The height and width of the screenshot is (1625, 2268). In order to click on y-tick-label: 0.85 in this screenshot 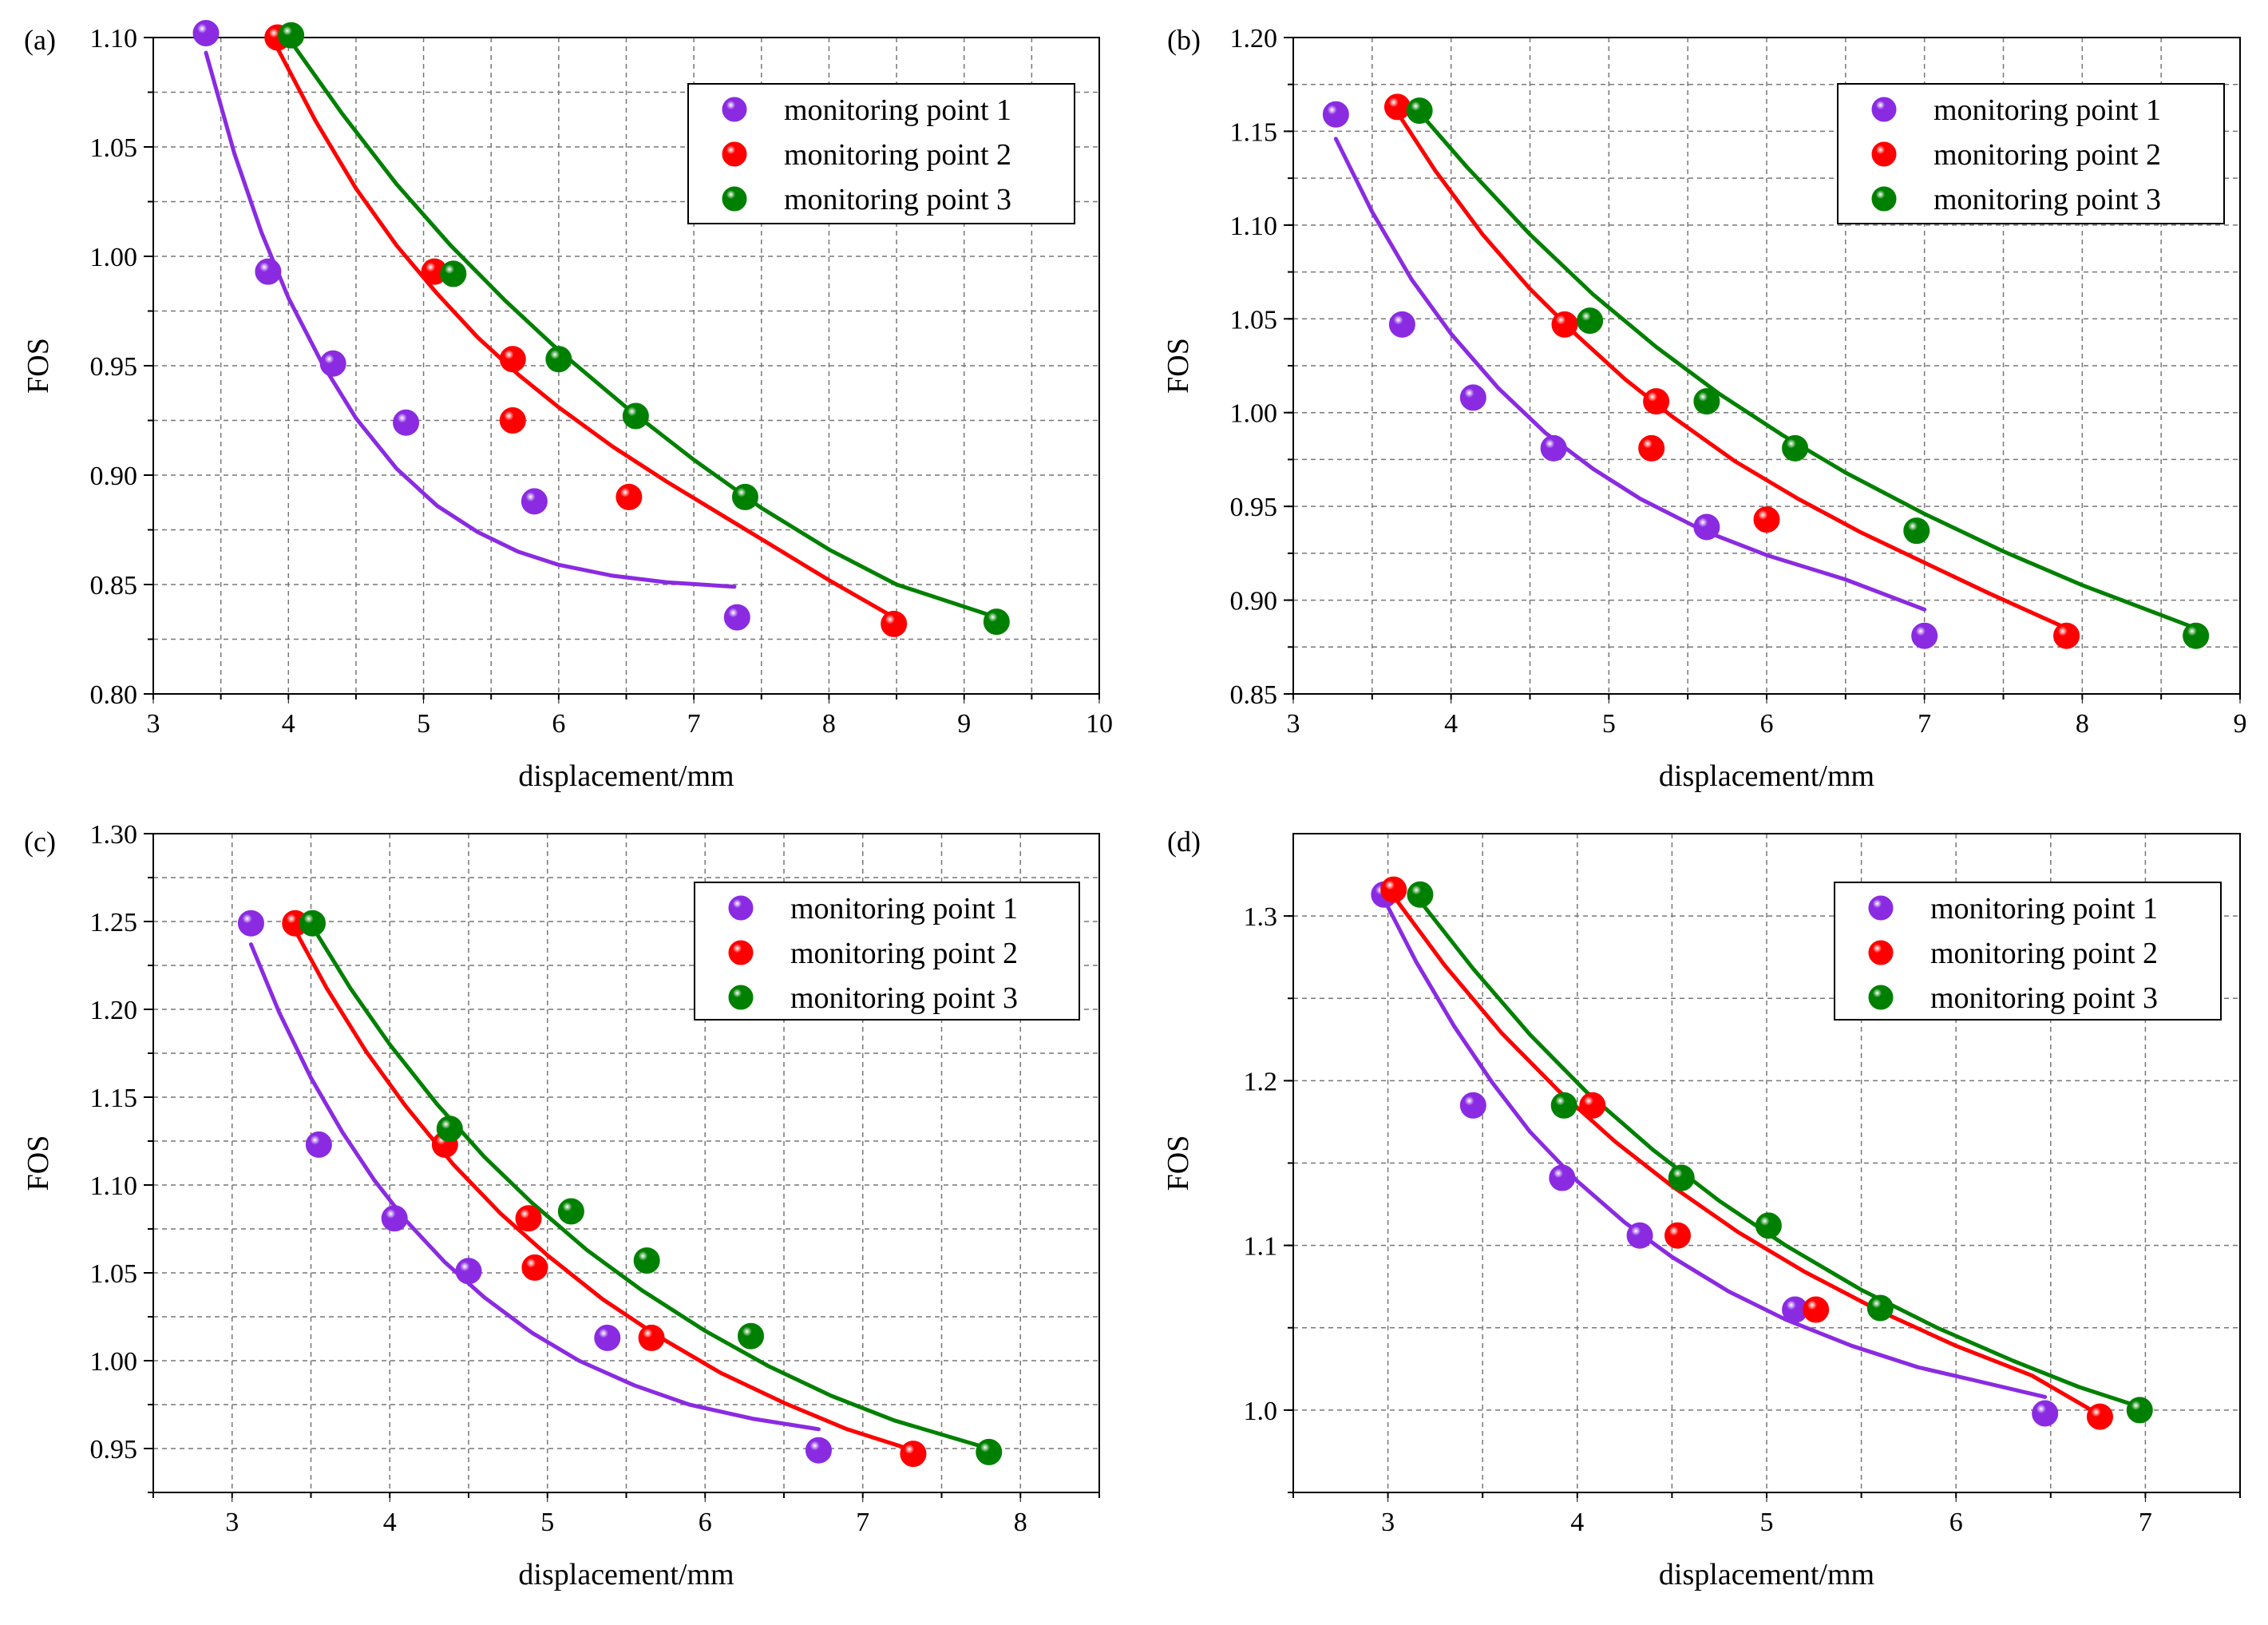, I will do `click(114, 586)`.